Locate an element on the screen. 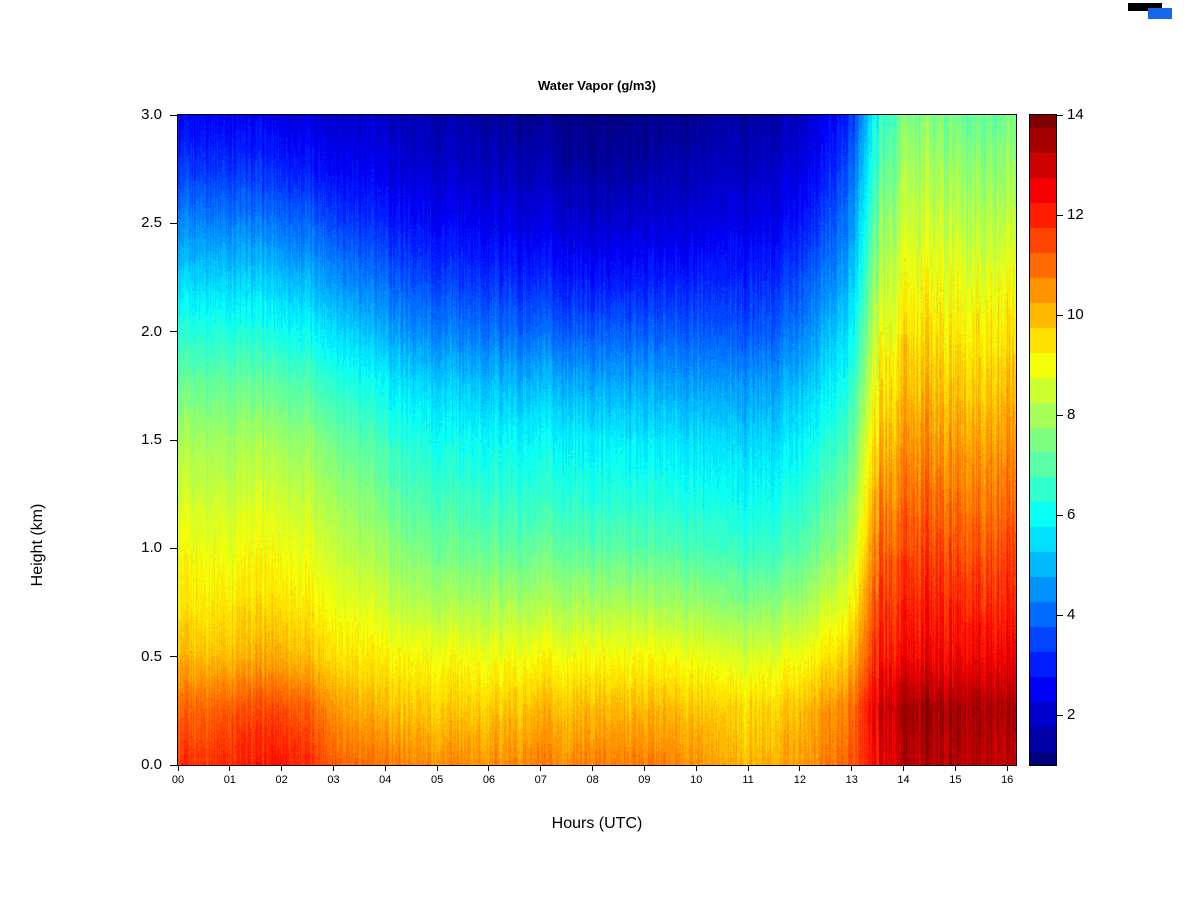 The image size is (1200, 900). x-tick-label: 12 is located at coordinates (800, 780).